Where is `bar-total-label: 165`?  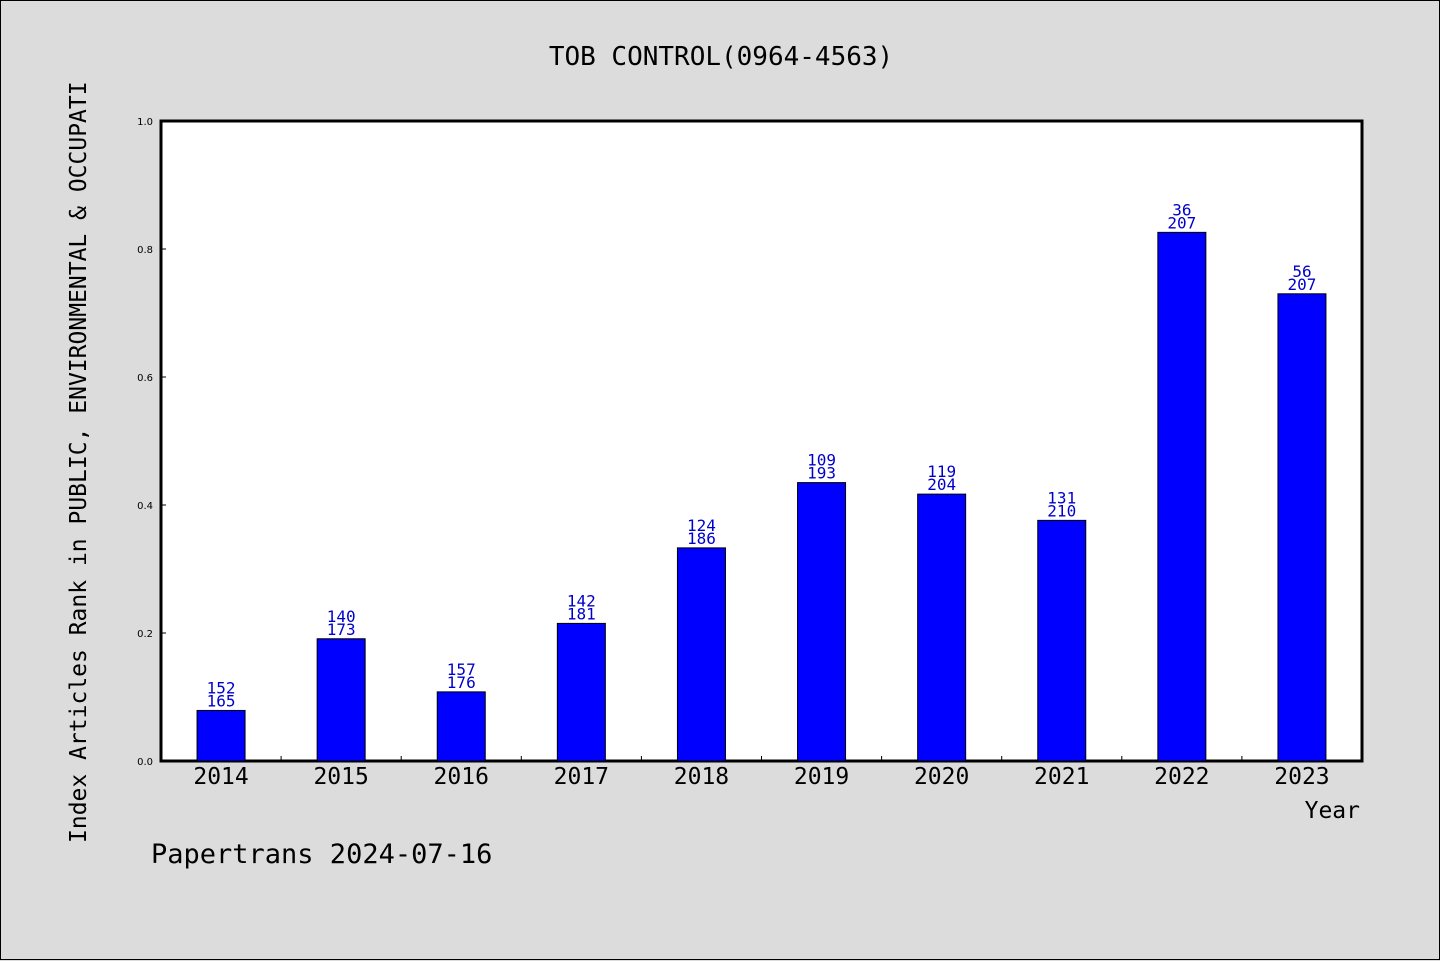
bar-total-label: 165 is located at coordinates (221, 700).